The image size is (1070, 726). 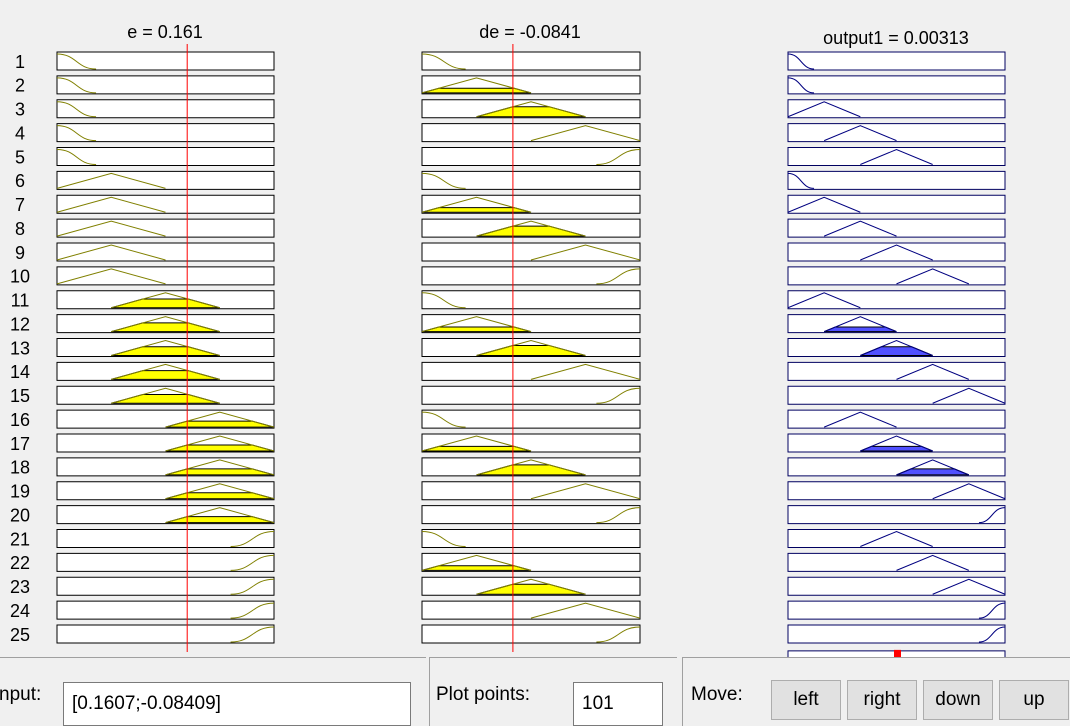 I want to click on plot-points-field: 101, so click(x=618, y=704).